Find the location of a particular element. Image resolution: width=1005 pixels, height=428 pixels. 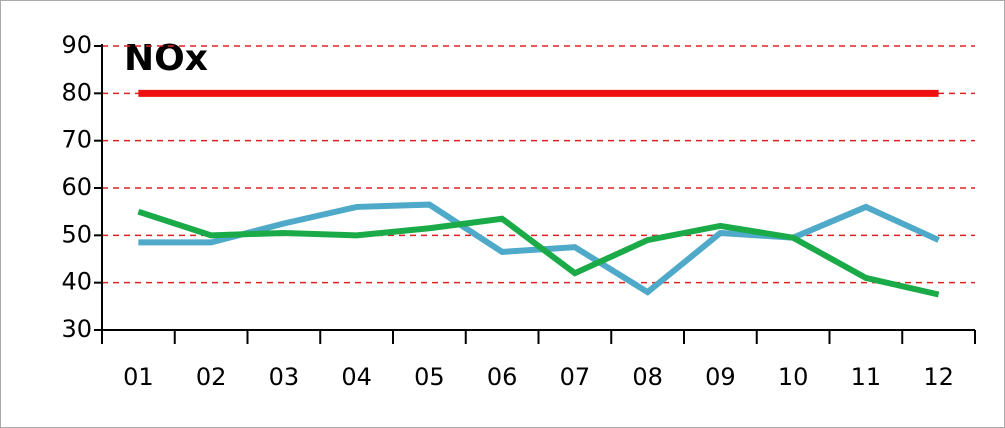

y-tick-label: 40 is located at coordinates (76, 282).